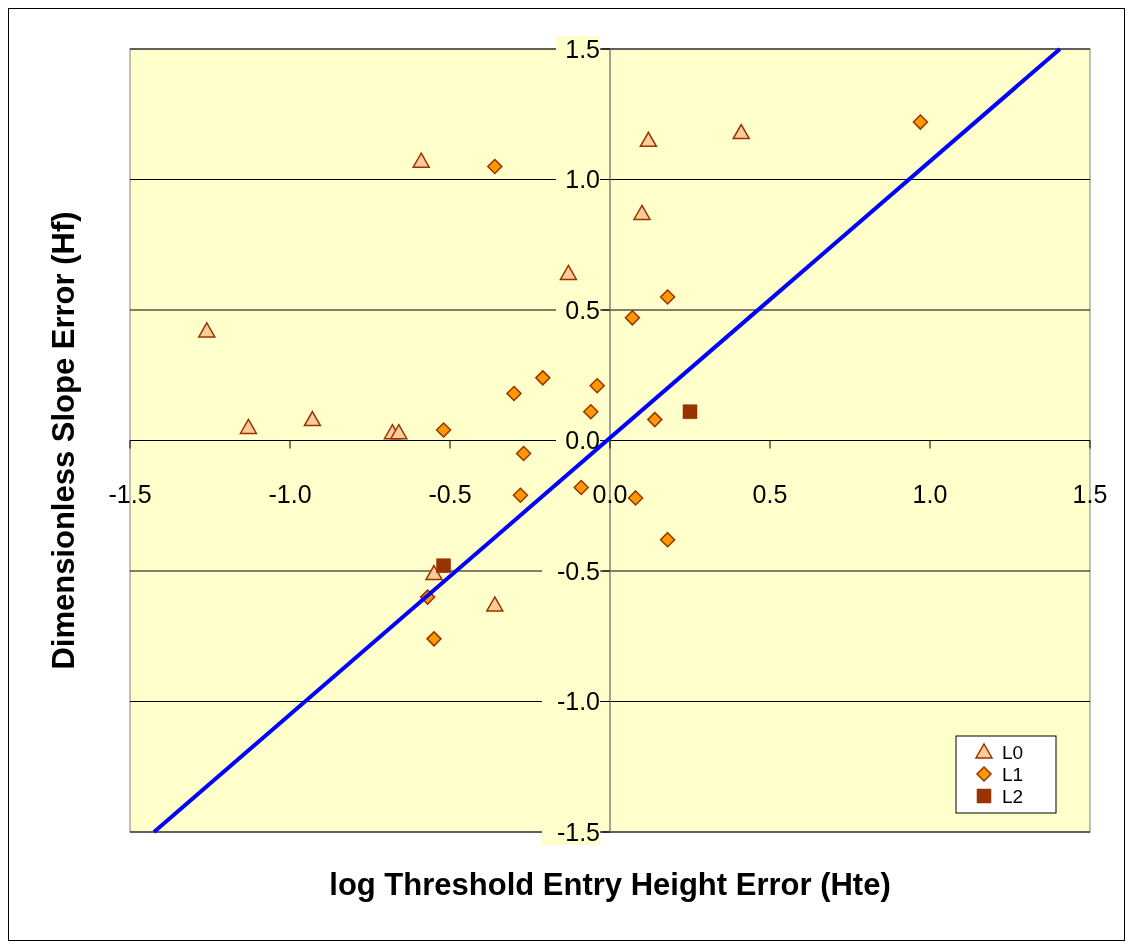 This screenshot has height=949, width=1133. I want to click on x-tick-label: -0.5, so click(450, 493).